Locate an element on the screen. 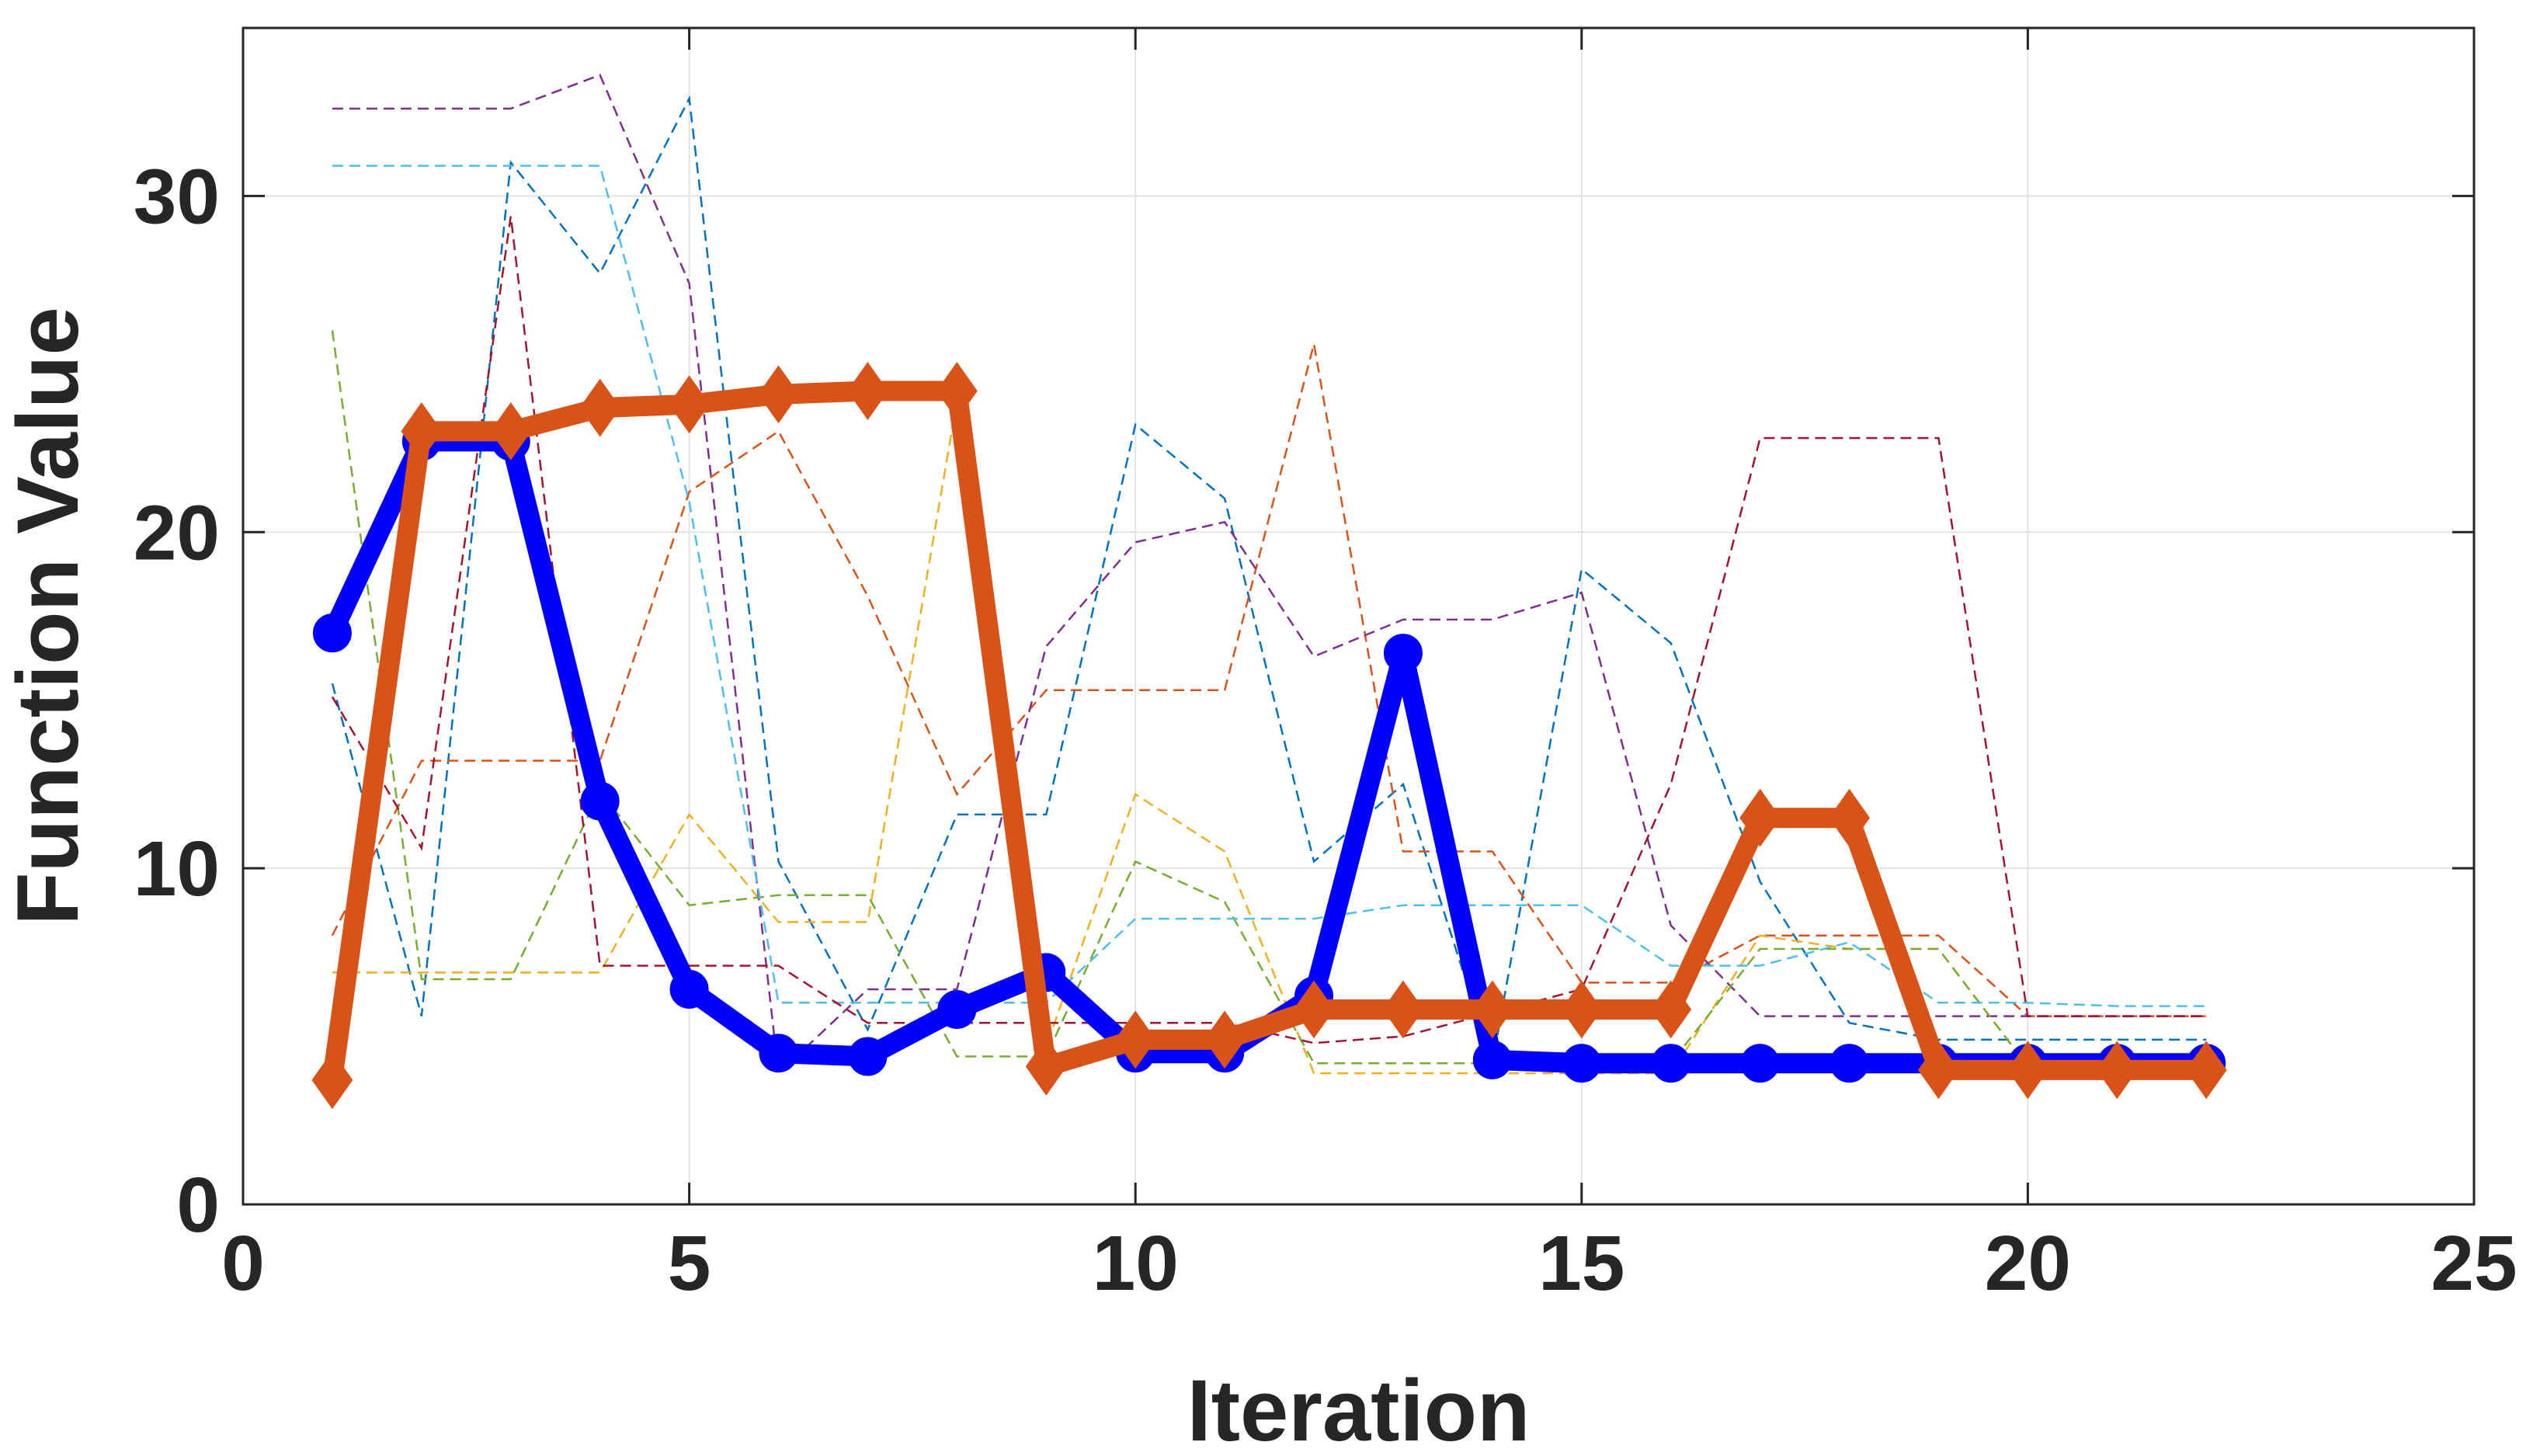 This screenshot has width=2540, height=1456. y-tick-label: 20 is located at coordinates (177, 532).